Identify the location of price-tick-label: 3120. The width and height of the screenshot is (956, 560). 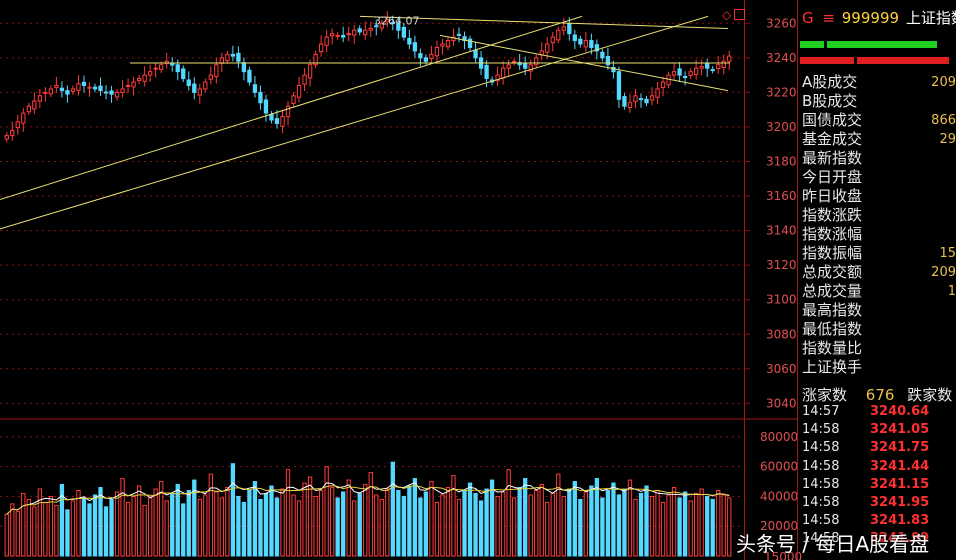
(781, 265).